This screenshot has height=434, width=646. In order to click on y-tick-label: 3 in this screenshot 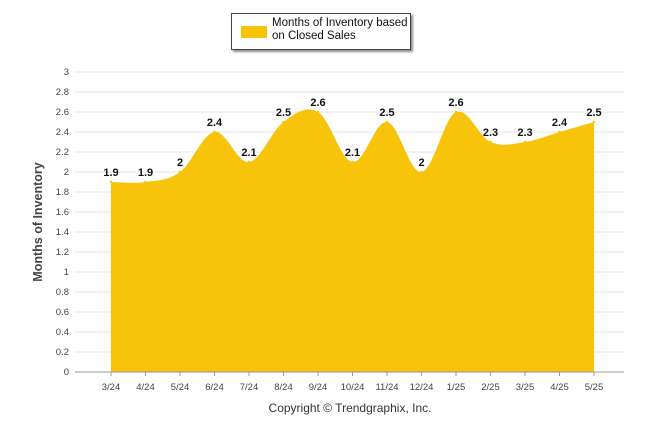, I will do `click(66, 72)`.